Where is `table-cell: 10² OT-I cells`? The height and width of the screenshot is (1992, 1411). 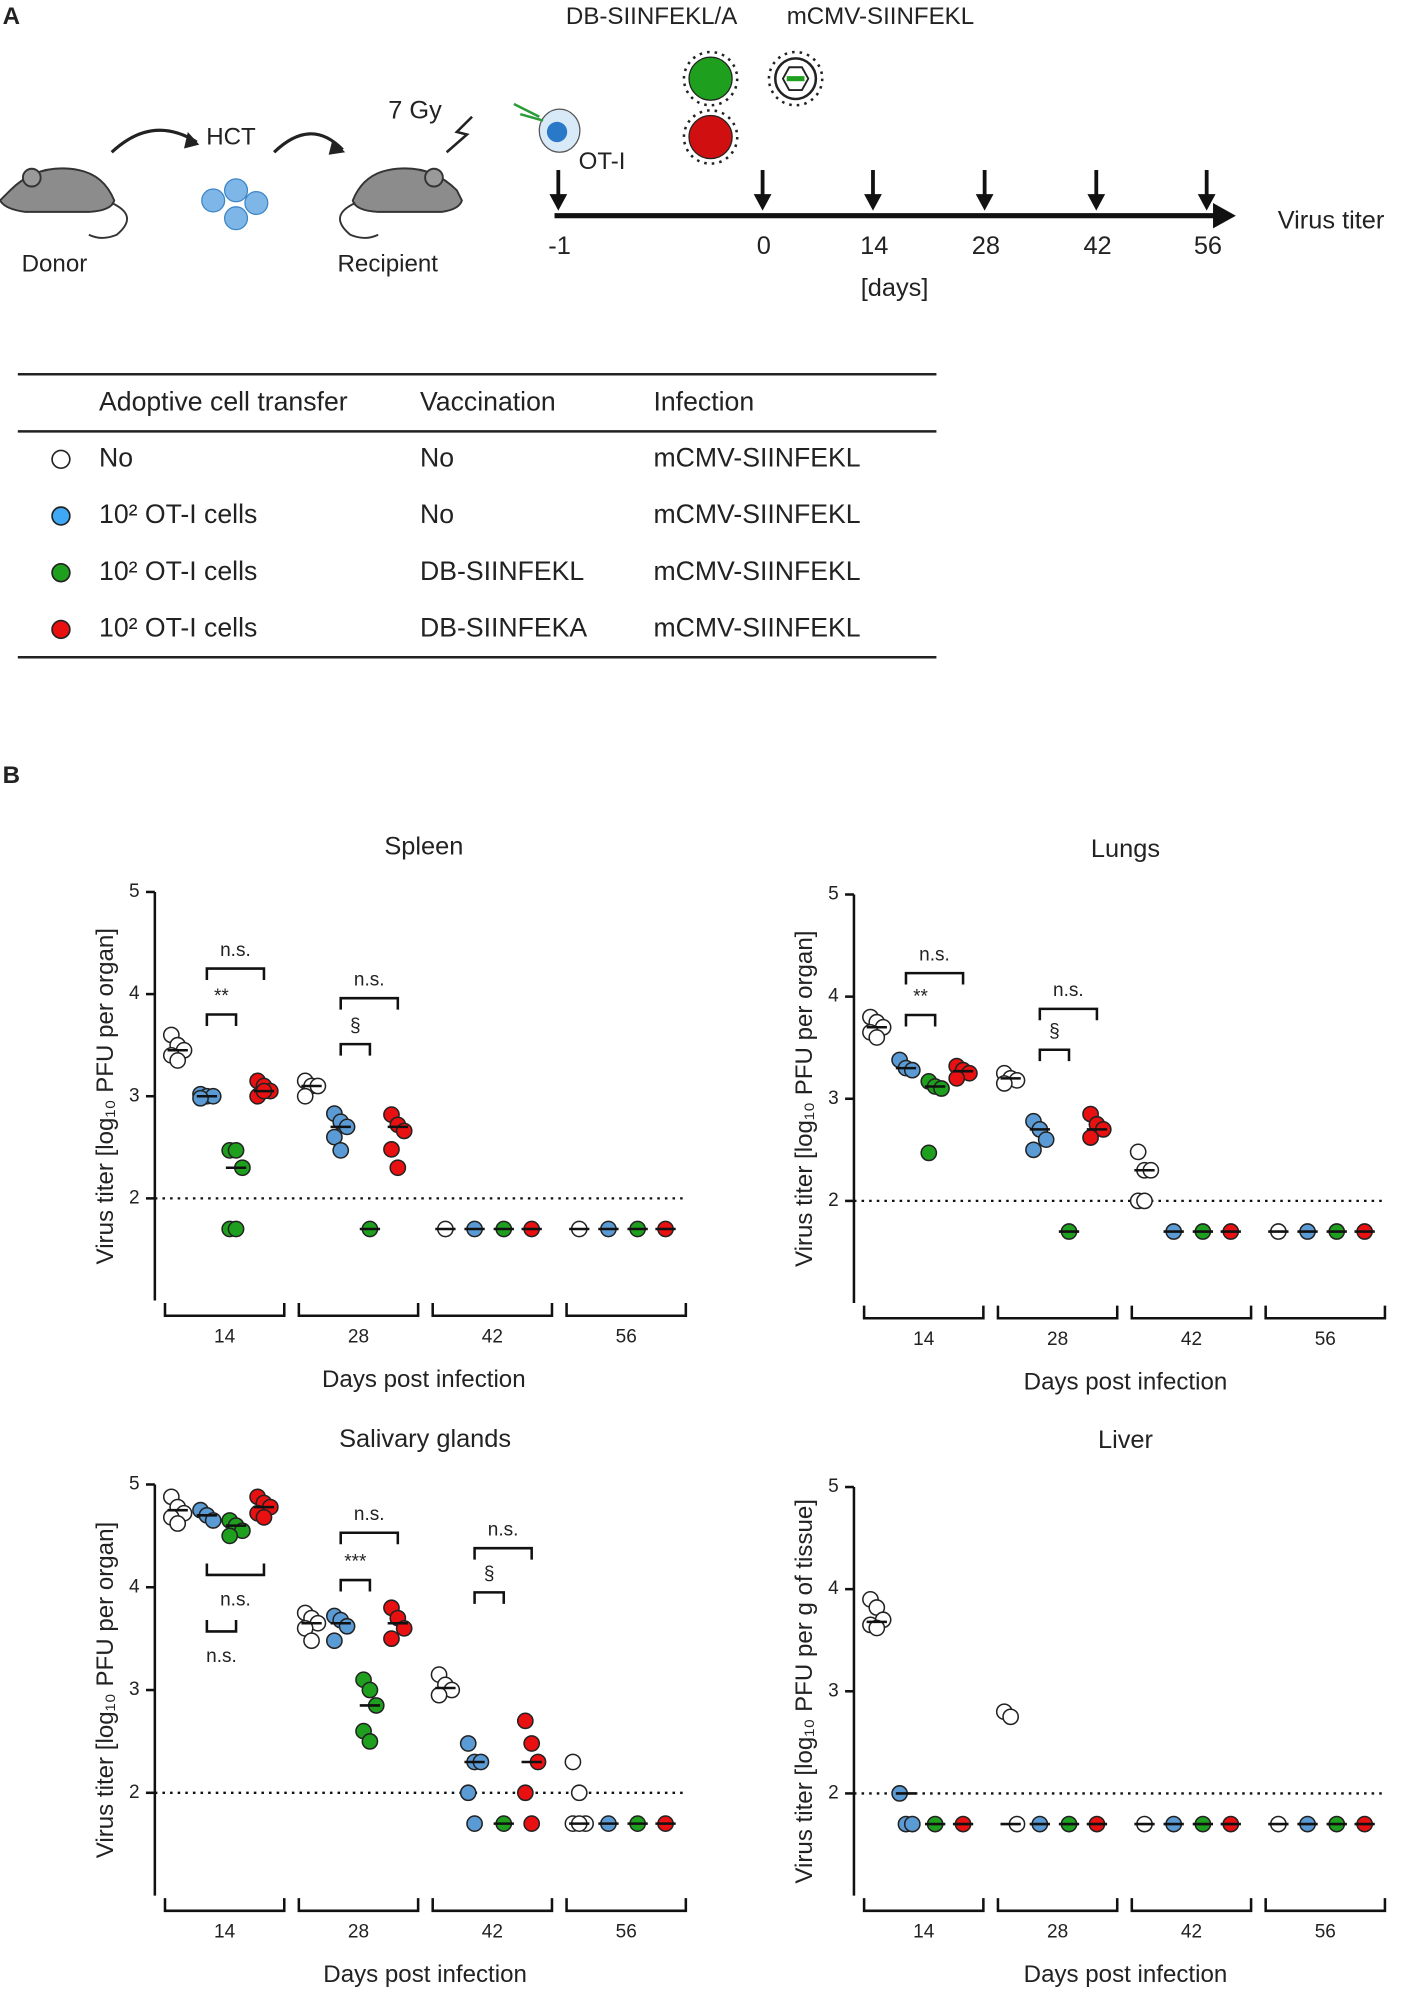
table-cell: 10² OT-I cells is located at coordinates (178, 627).